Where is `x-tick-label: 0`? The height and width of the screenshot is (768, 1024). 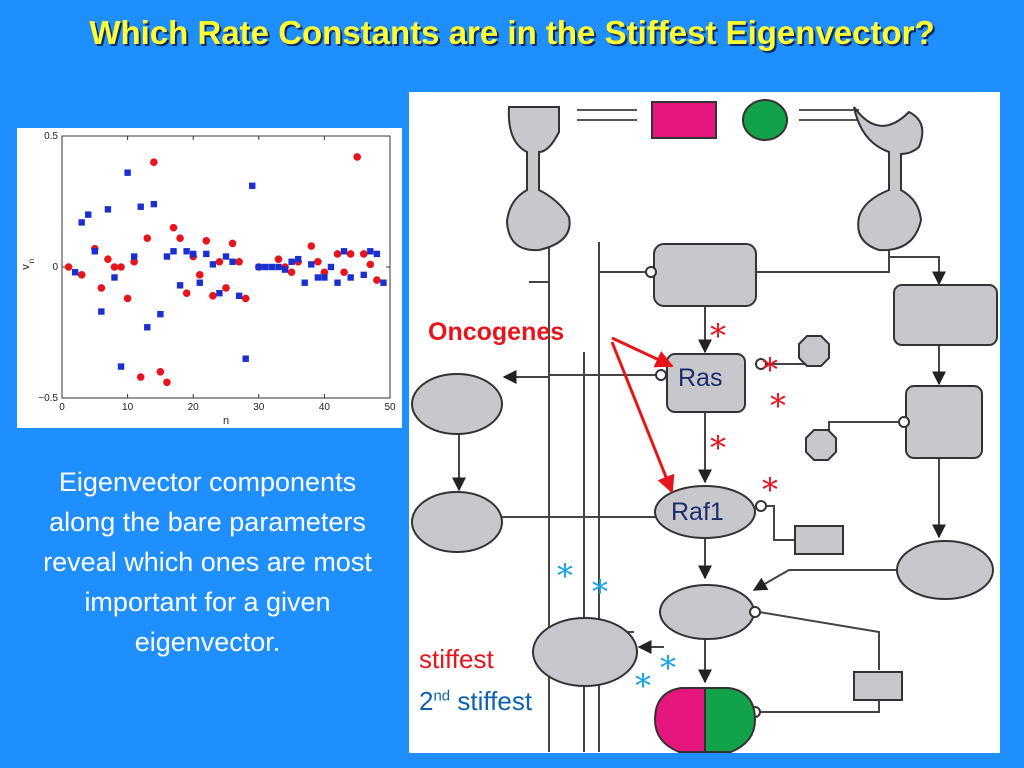 x-tick-label: 0 is located at coordinates (62, 407).